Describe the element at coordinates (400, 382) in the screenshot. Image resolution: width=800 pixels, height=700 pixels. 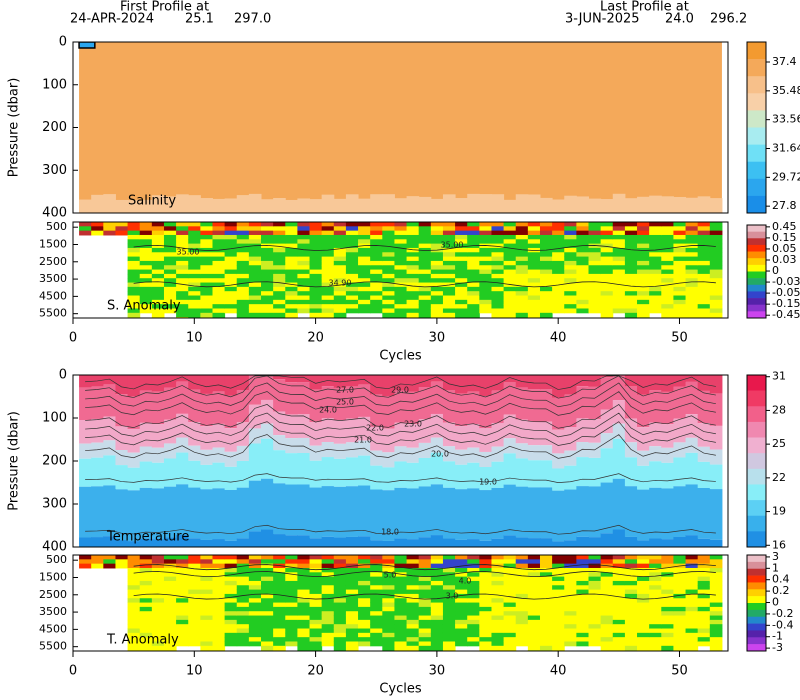
I see `contour-line` at that location.